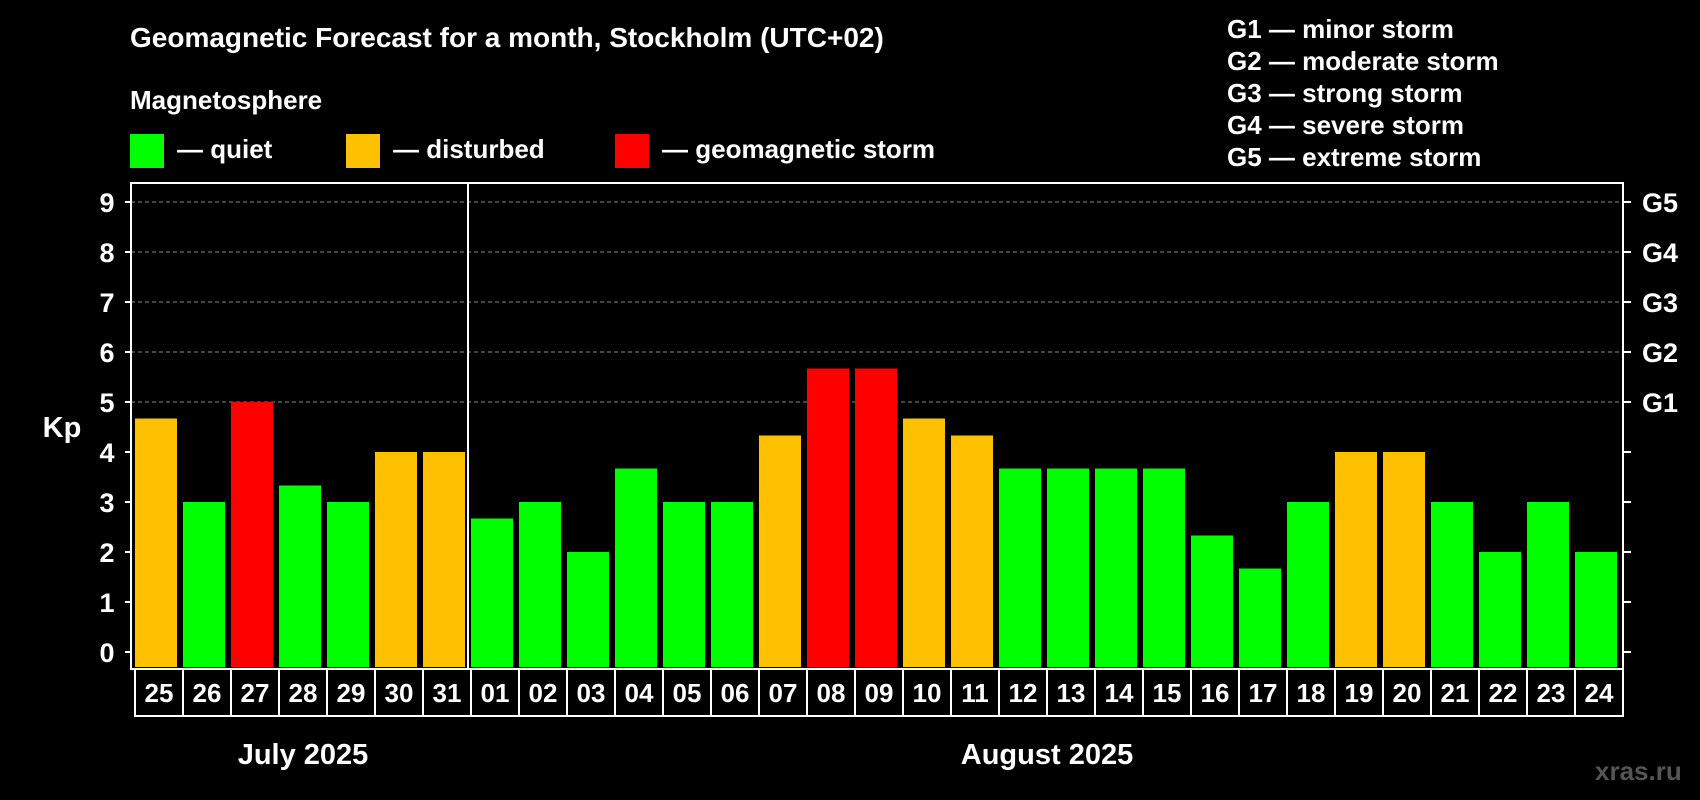 The width and height of the screenshot is (1700, 800). I want to click on date-label: 31, so click(447, 693).